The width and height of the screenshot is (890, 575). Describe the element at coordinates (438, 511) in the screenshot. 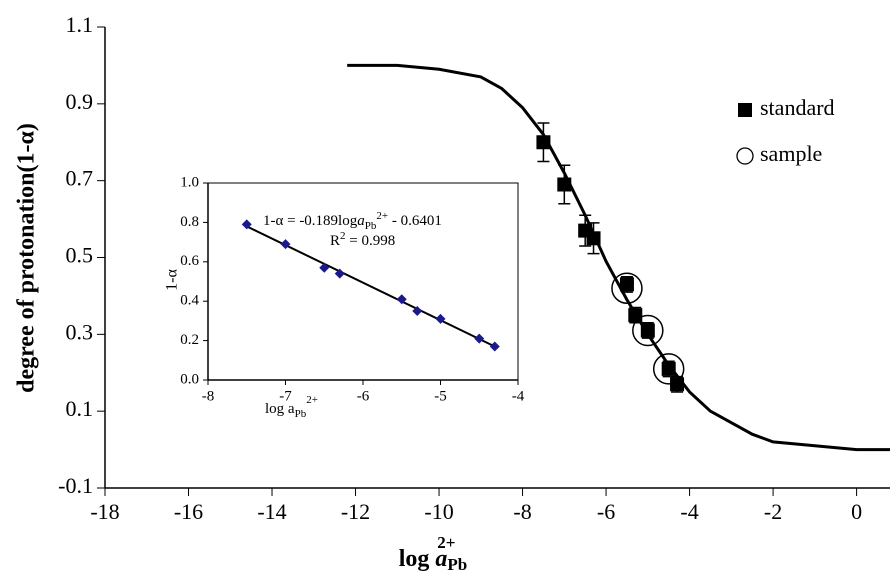

I see `x-tick-label: -10` at that location.